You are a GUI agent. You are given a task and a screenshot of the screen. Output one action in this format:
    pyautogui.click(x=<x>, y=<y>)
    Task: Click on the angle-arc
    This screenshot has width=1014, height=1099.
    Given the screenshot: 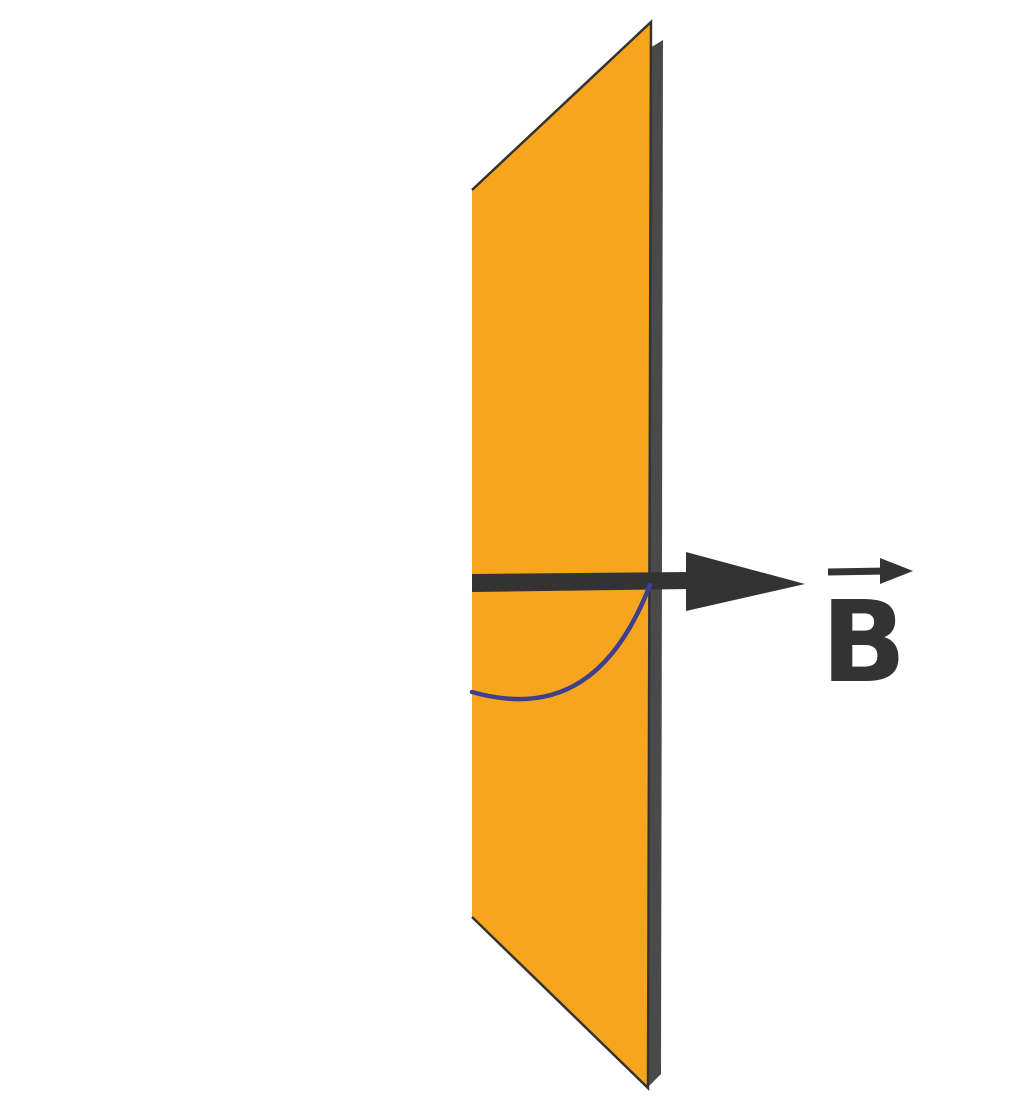 What is the action you would take?
    pyautogui.click(x=561, y=642)
    